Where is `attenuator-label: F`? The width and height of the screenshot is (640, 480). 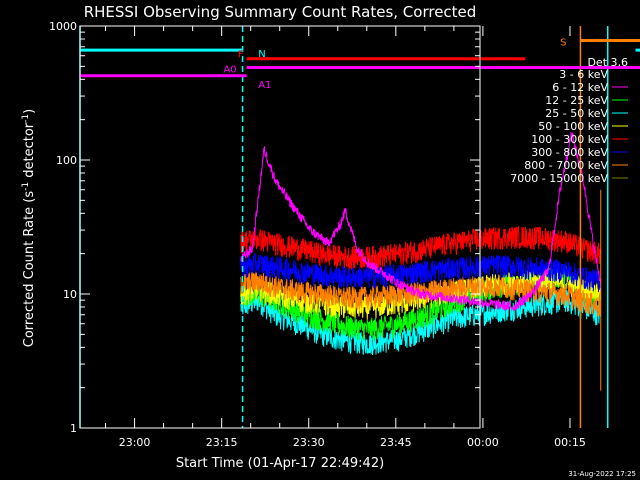
attenuator-label: F is located at coordinates (241, 55).